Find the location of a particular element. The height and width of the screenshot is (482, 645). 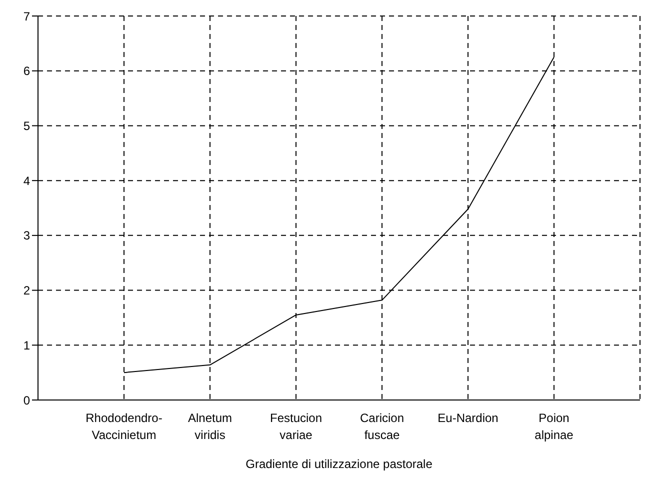

y-tick-label: 3 is located at coordinates (26, 235).